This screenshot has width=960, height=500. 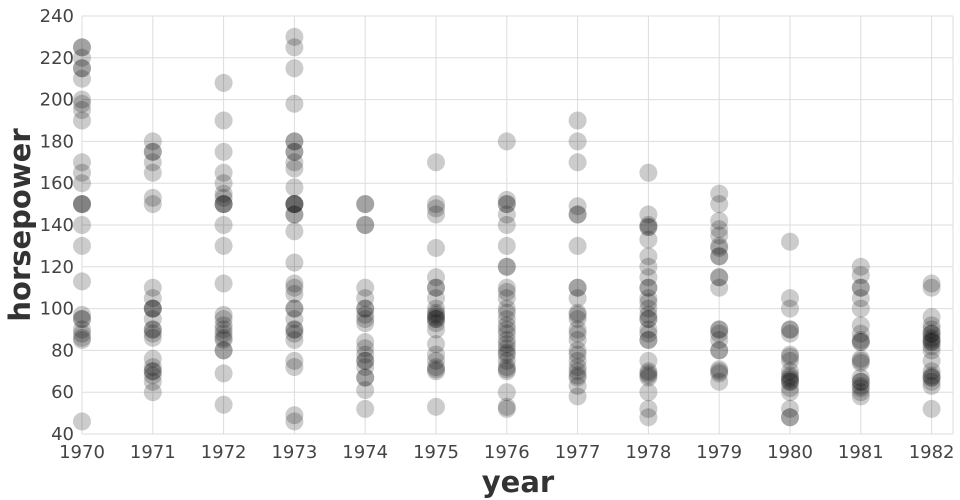 What do you see at coordinates (861, 452) in the screenshot?
I see `x-tick-label: 1981` at bounding box center [861, 452].